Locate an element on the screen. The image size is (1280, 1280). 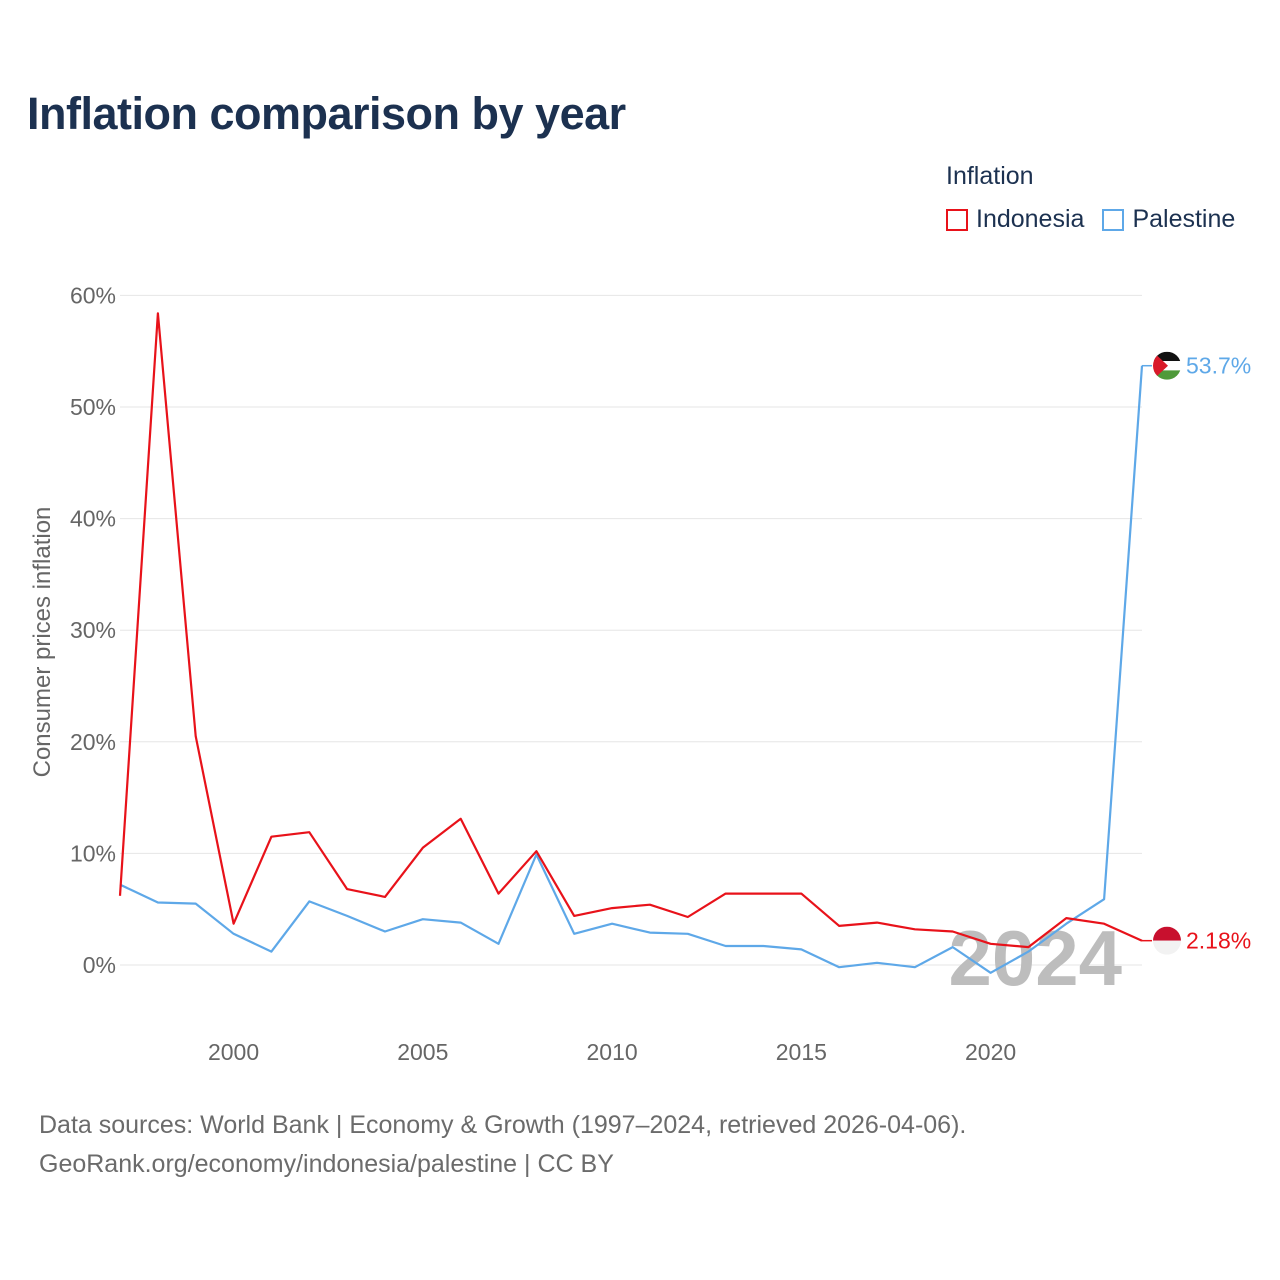
y-axis-ticks: 0% 10% 20% 30% 40% 50% 60% is located at coordinates (93, 630).